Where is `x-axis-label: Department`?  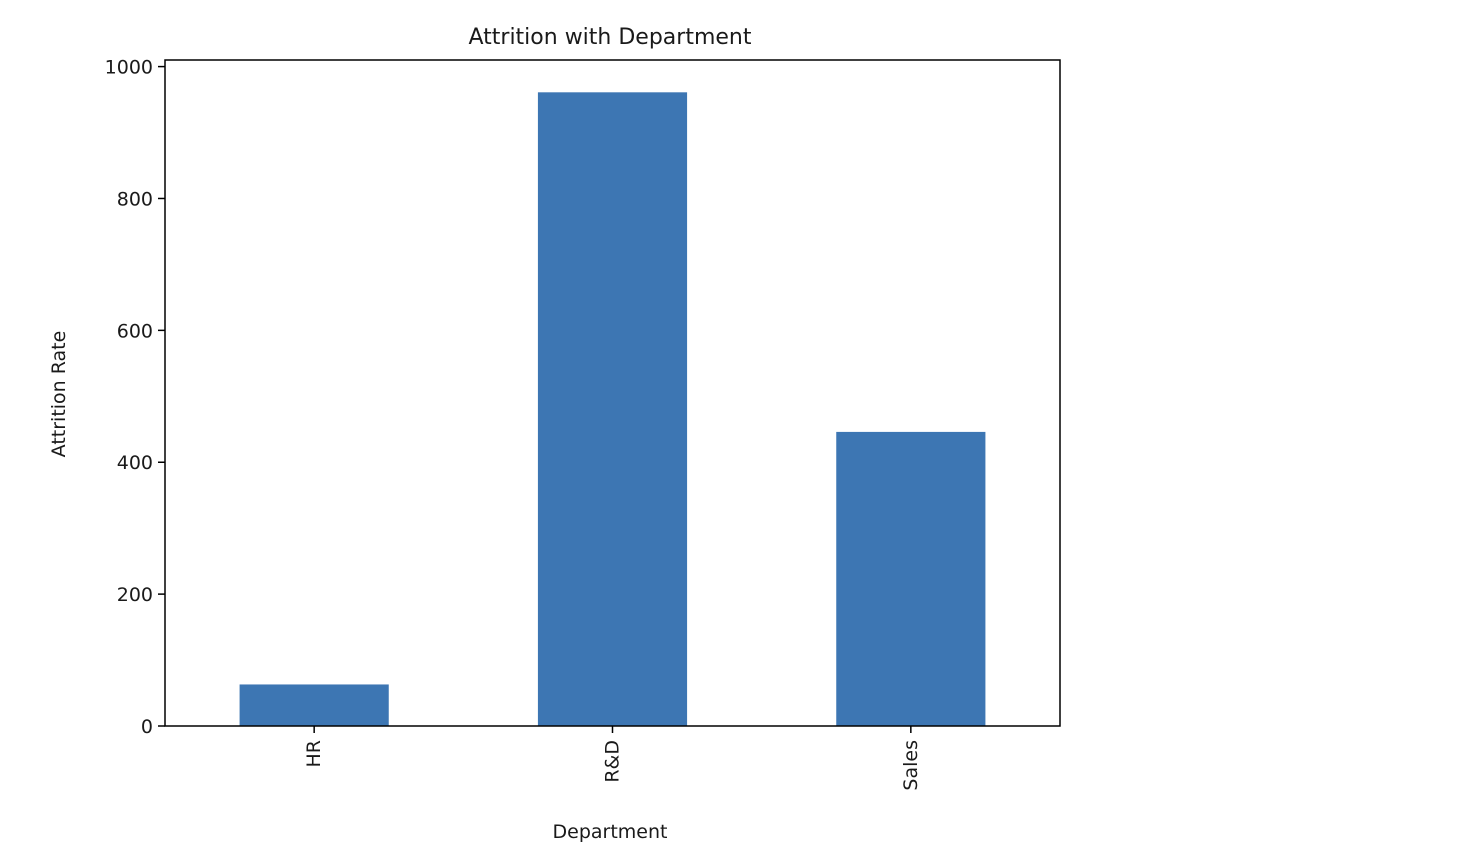 x-axis-label: Department is located at coordinates (610, 832).